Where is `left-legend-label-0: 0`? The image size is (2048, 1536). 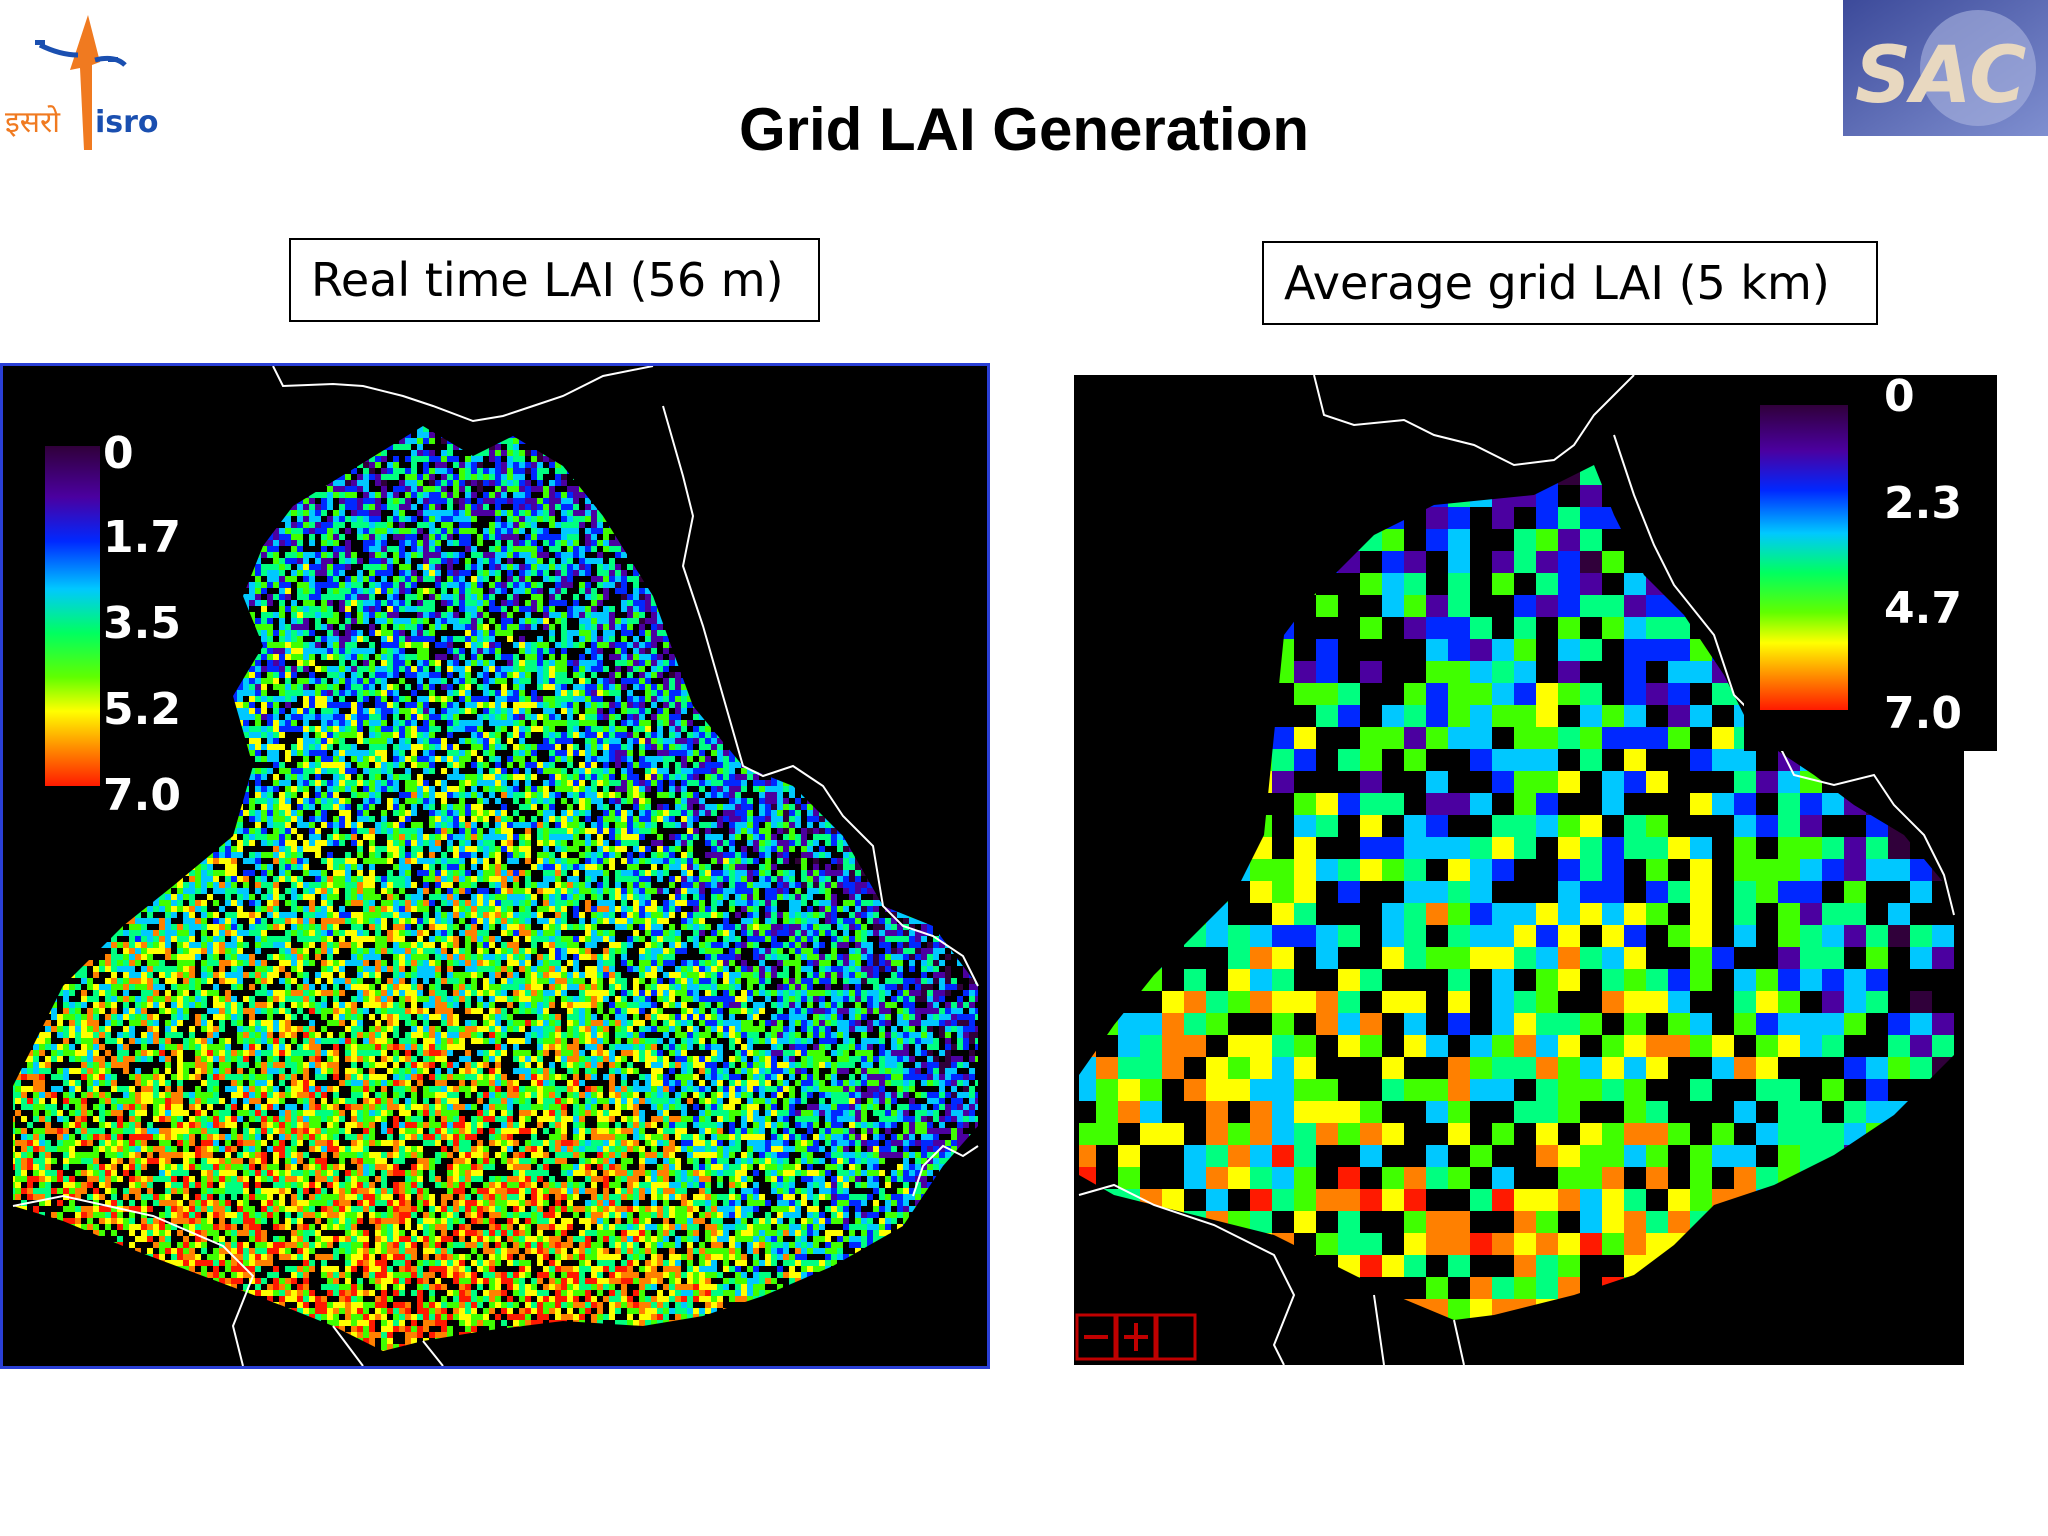 left-legend-label-0: 0 is located at coordinates (118, 453).